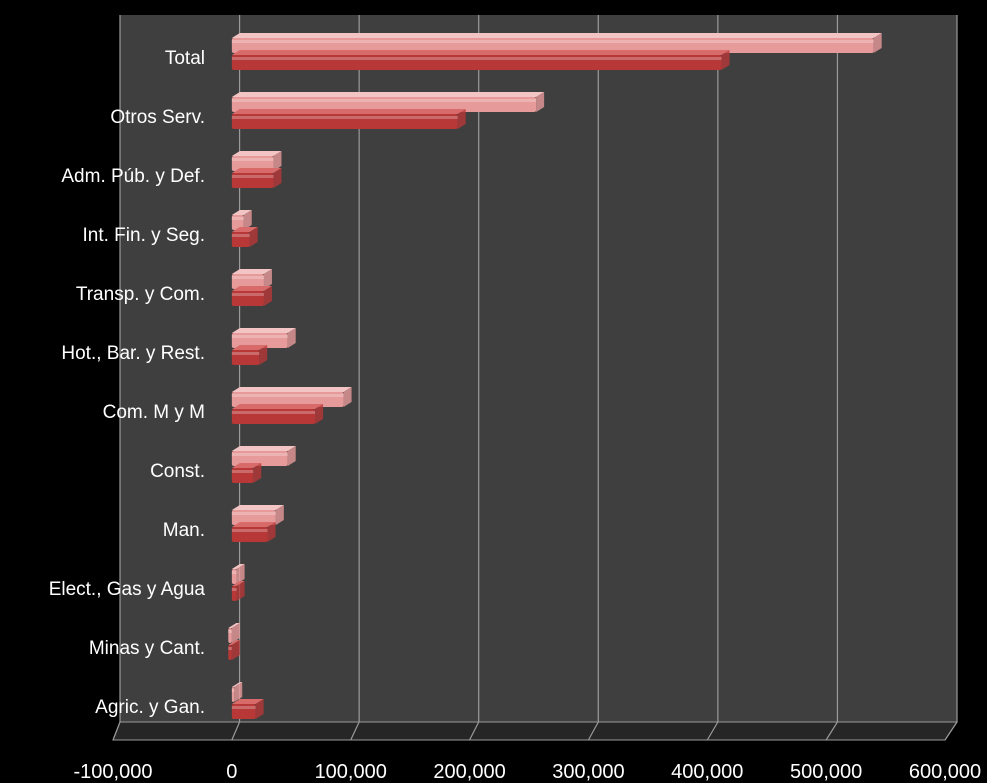  Describe the element at coordinates (157, 117) in the screenshot. I see `category-label: Otros Serv.` at that location.